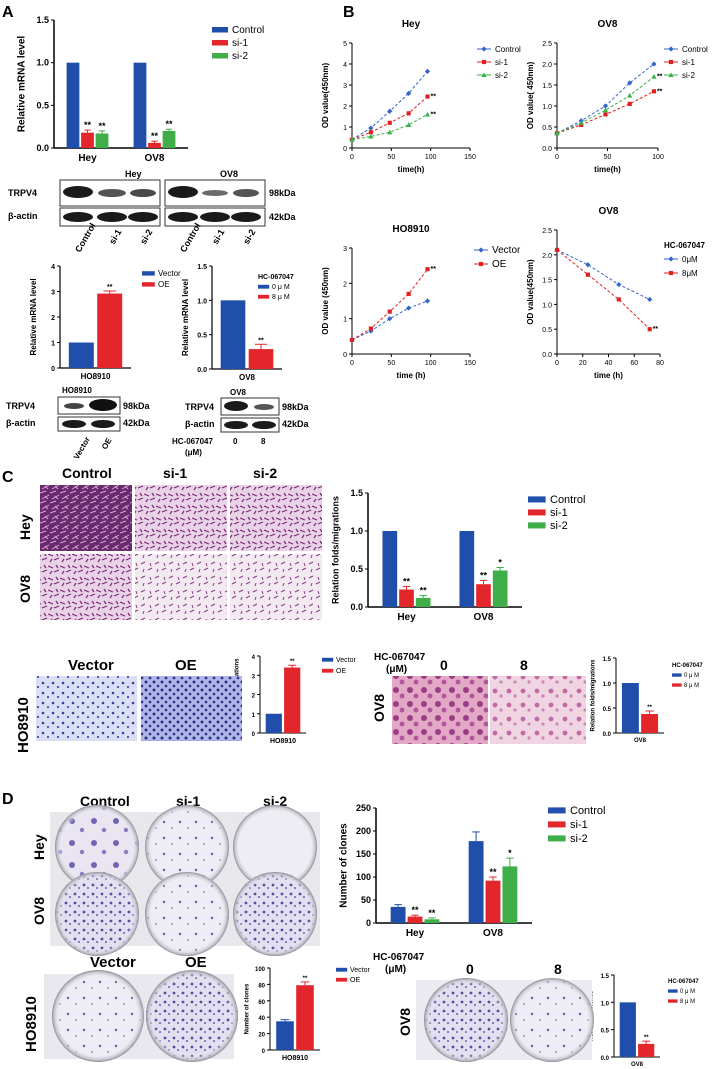 The height and width of the screenshot is (1069, 721). I want to click on image-inhibitor-unit: (μM), so click(396, 669).